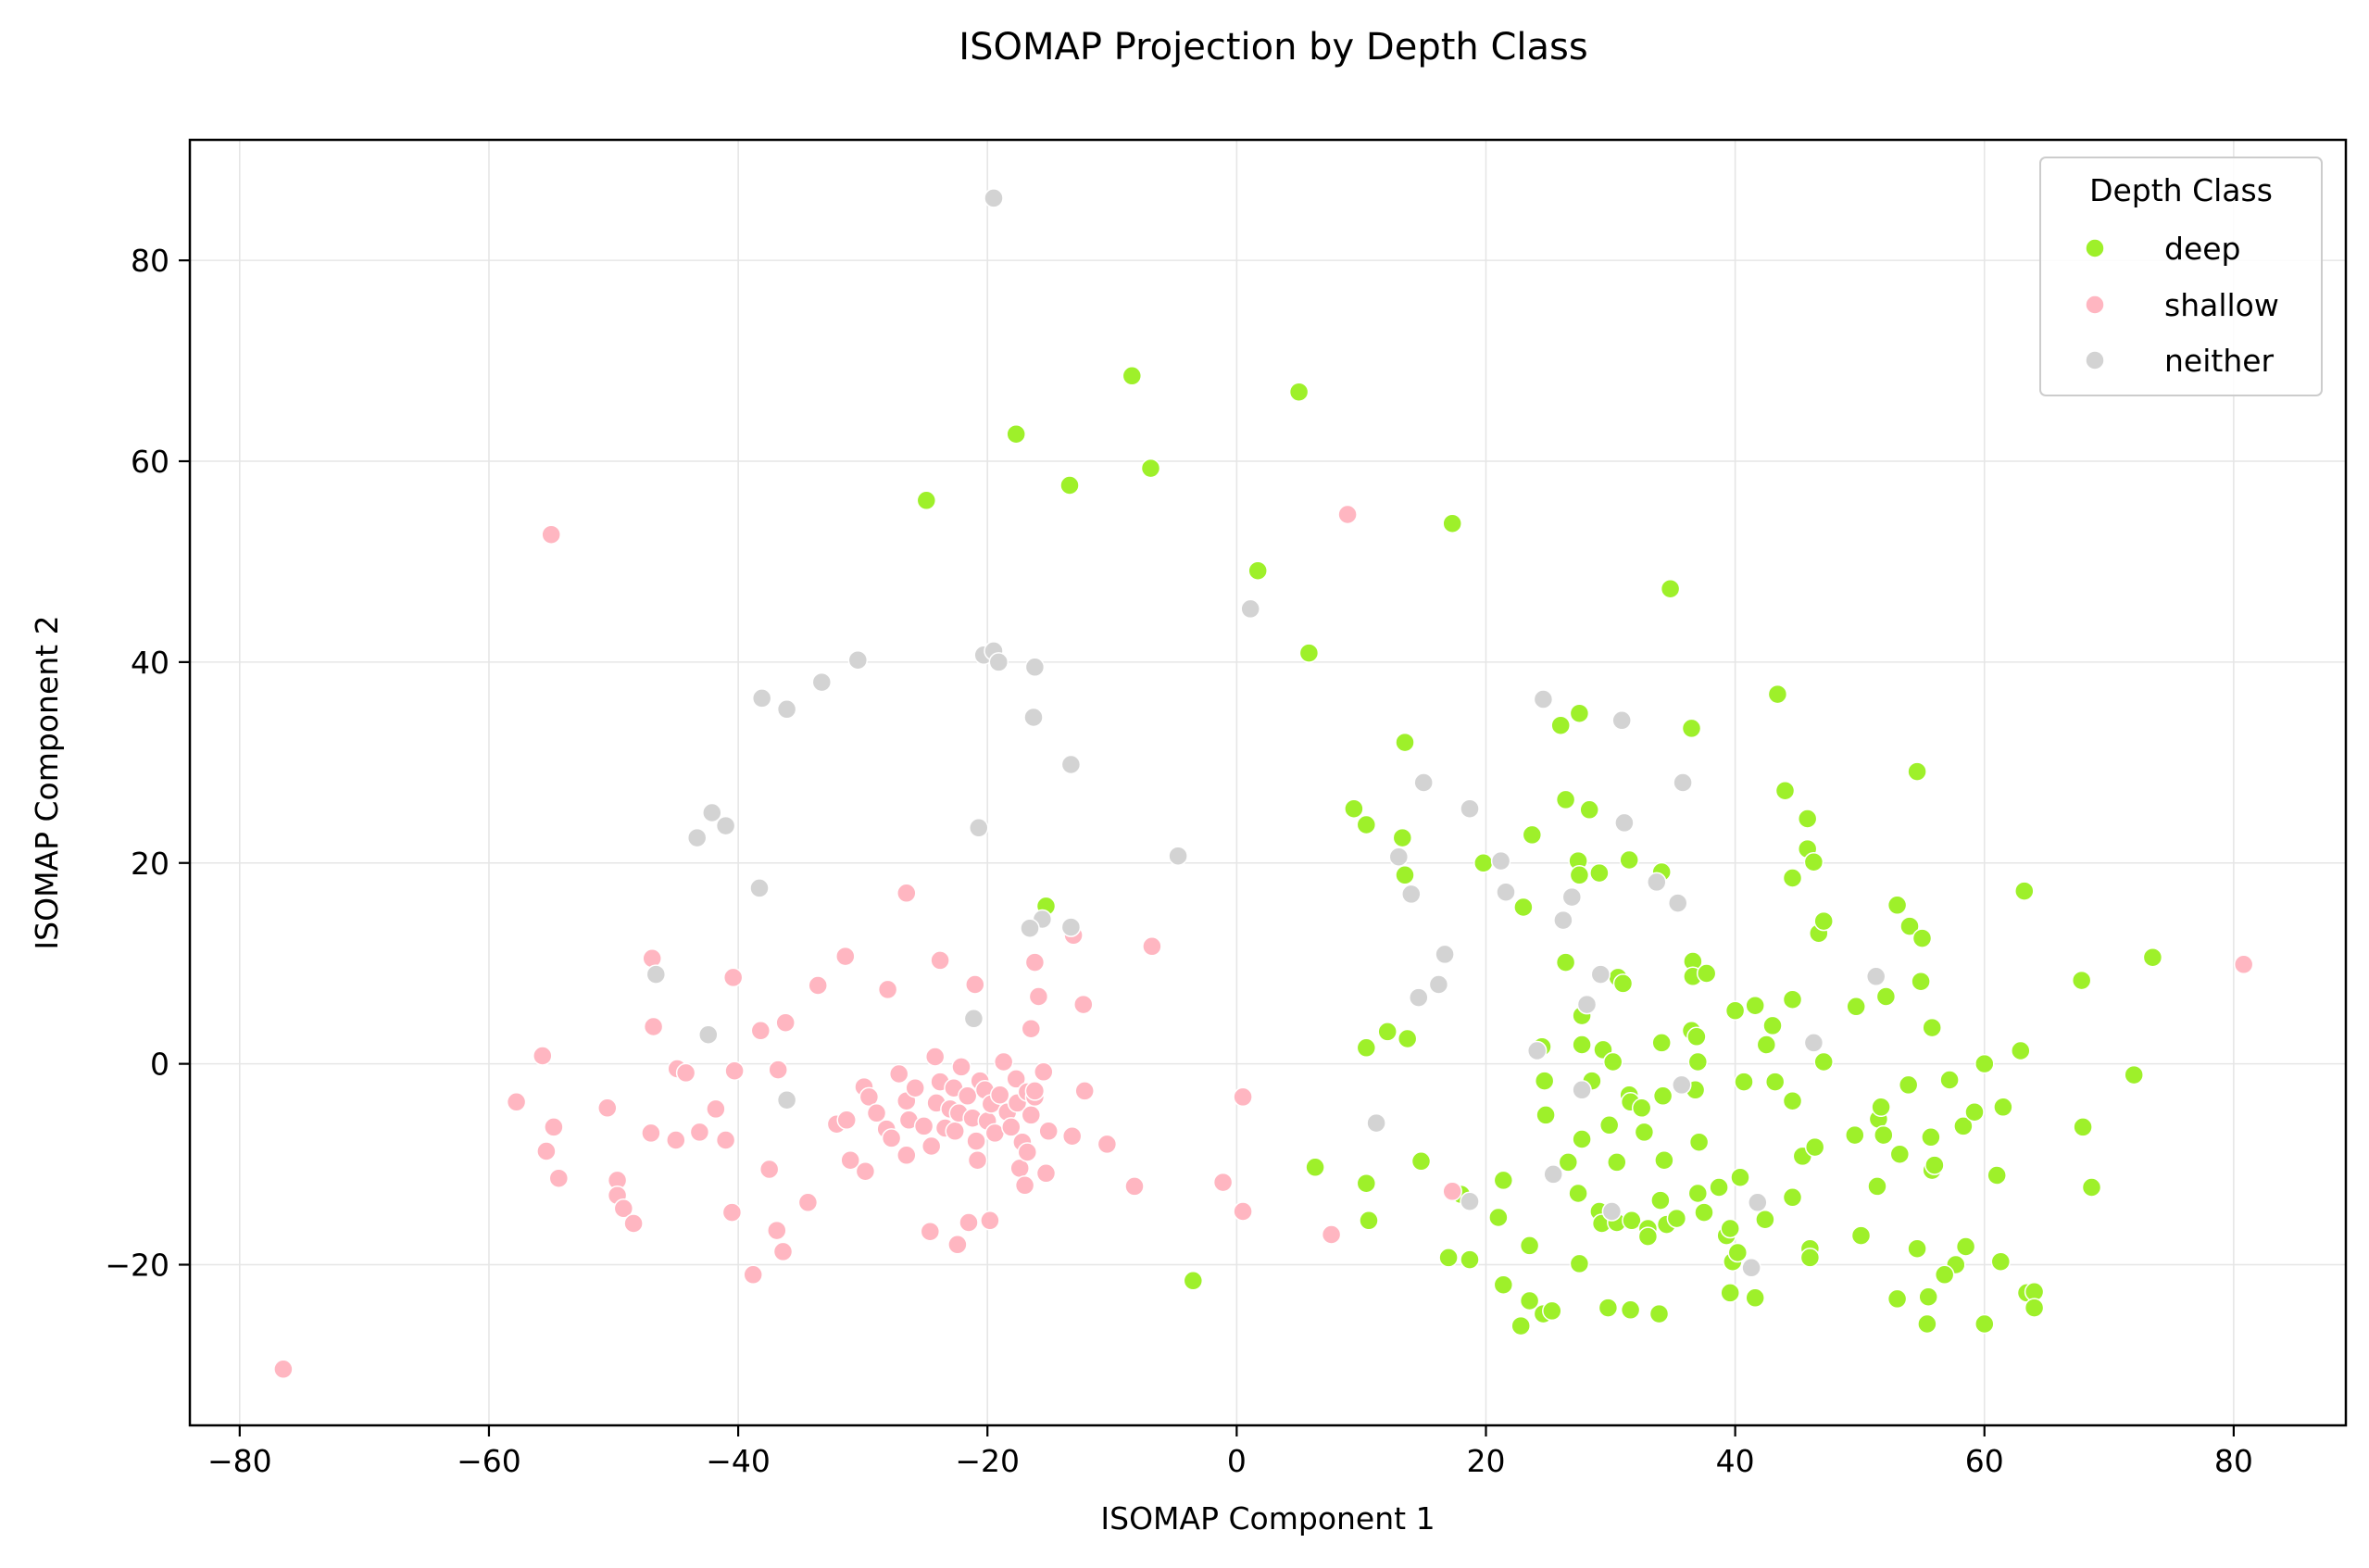 The width and height of the screenshot is (2369, 1568). I want to click on legend-box, so click(2181, 276).